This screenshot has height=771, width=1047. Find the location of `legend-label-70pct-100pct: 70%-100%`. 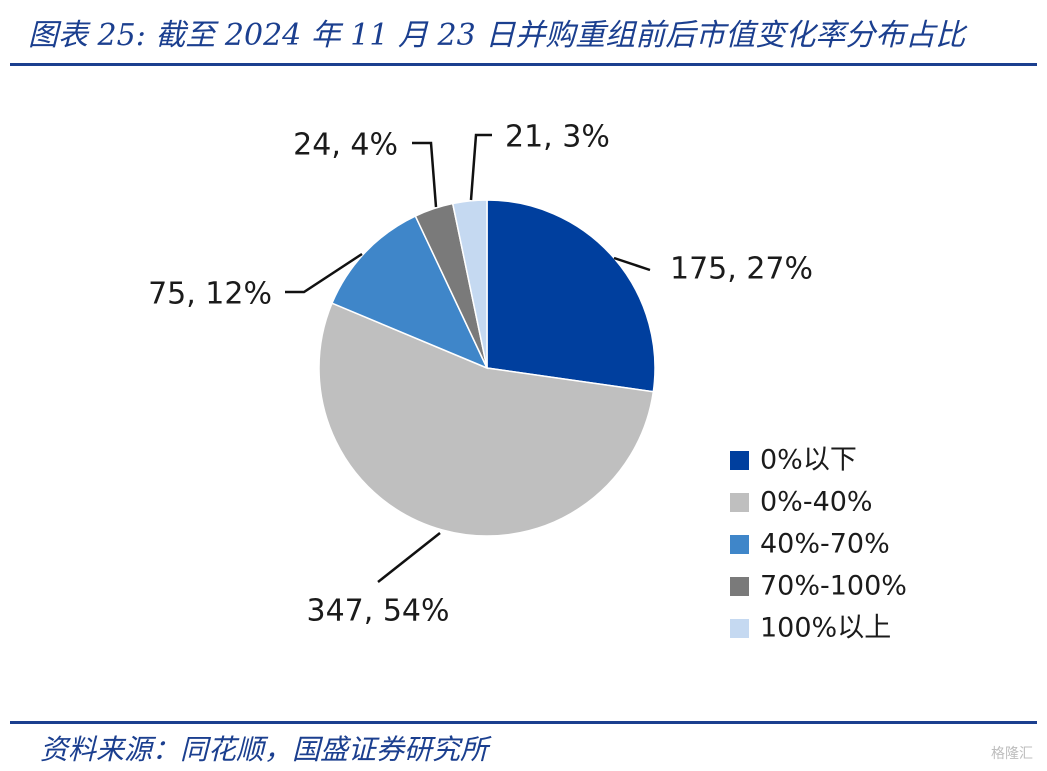

legend-label-70pct-100pct: 70%-100% is located at coordinates (833, 586).